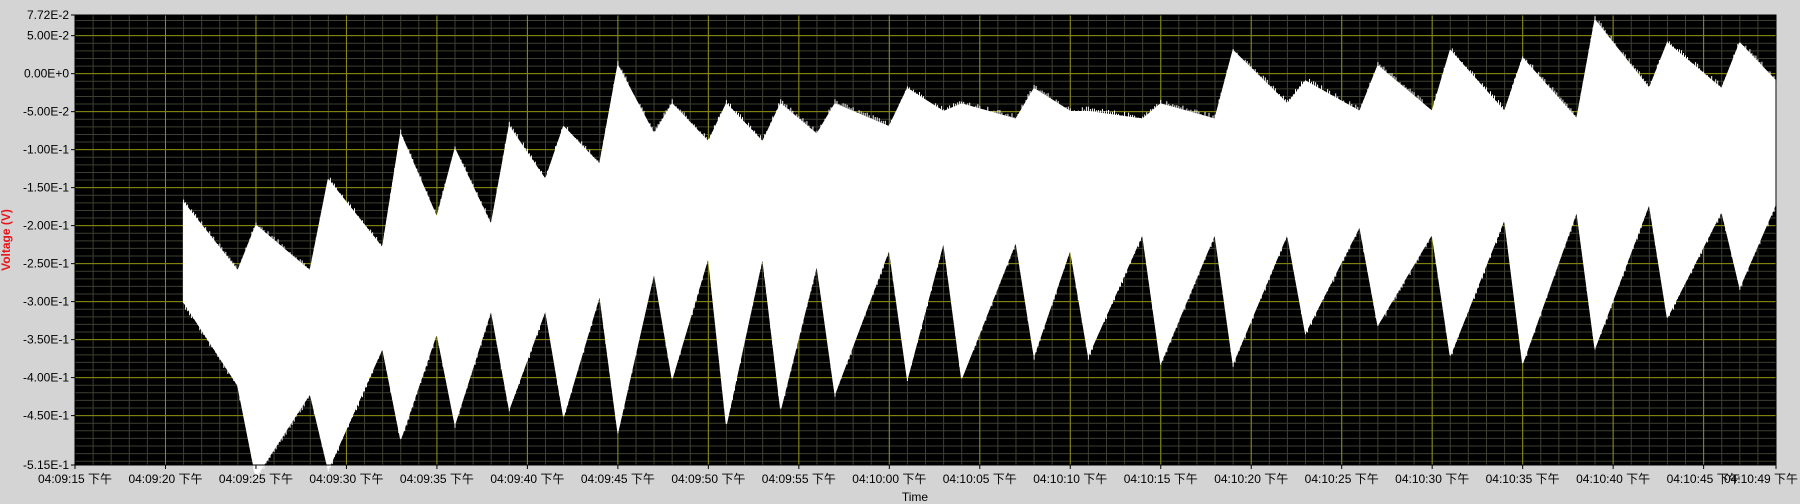 Image resolution: width=1800 pixels, height=504 pixels. Describe the element at coordinates (46, 150) in the screenshot. I see `y-tick-label: -1.00E-1` at that location.